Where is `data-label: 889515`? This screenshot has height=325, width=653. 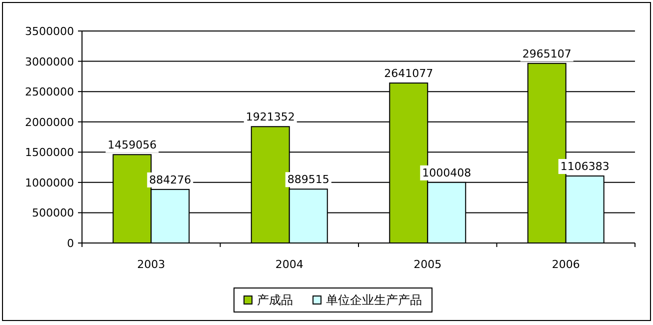 data-label: 889515 is located at coordinates (308, 179).